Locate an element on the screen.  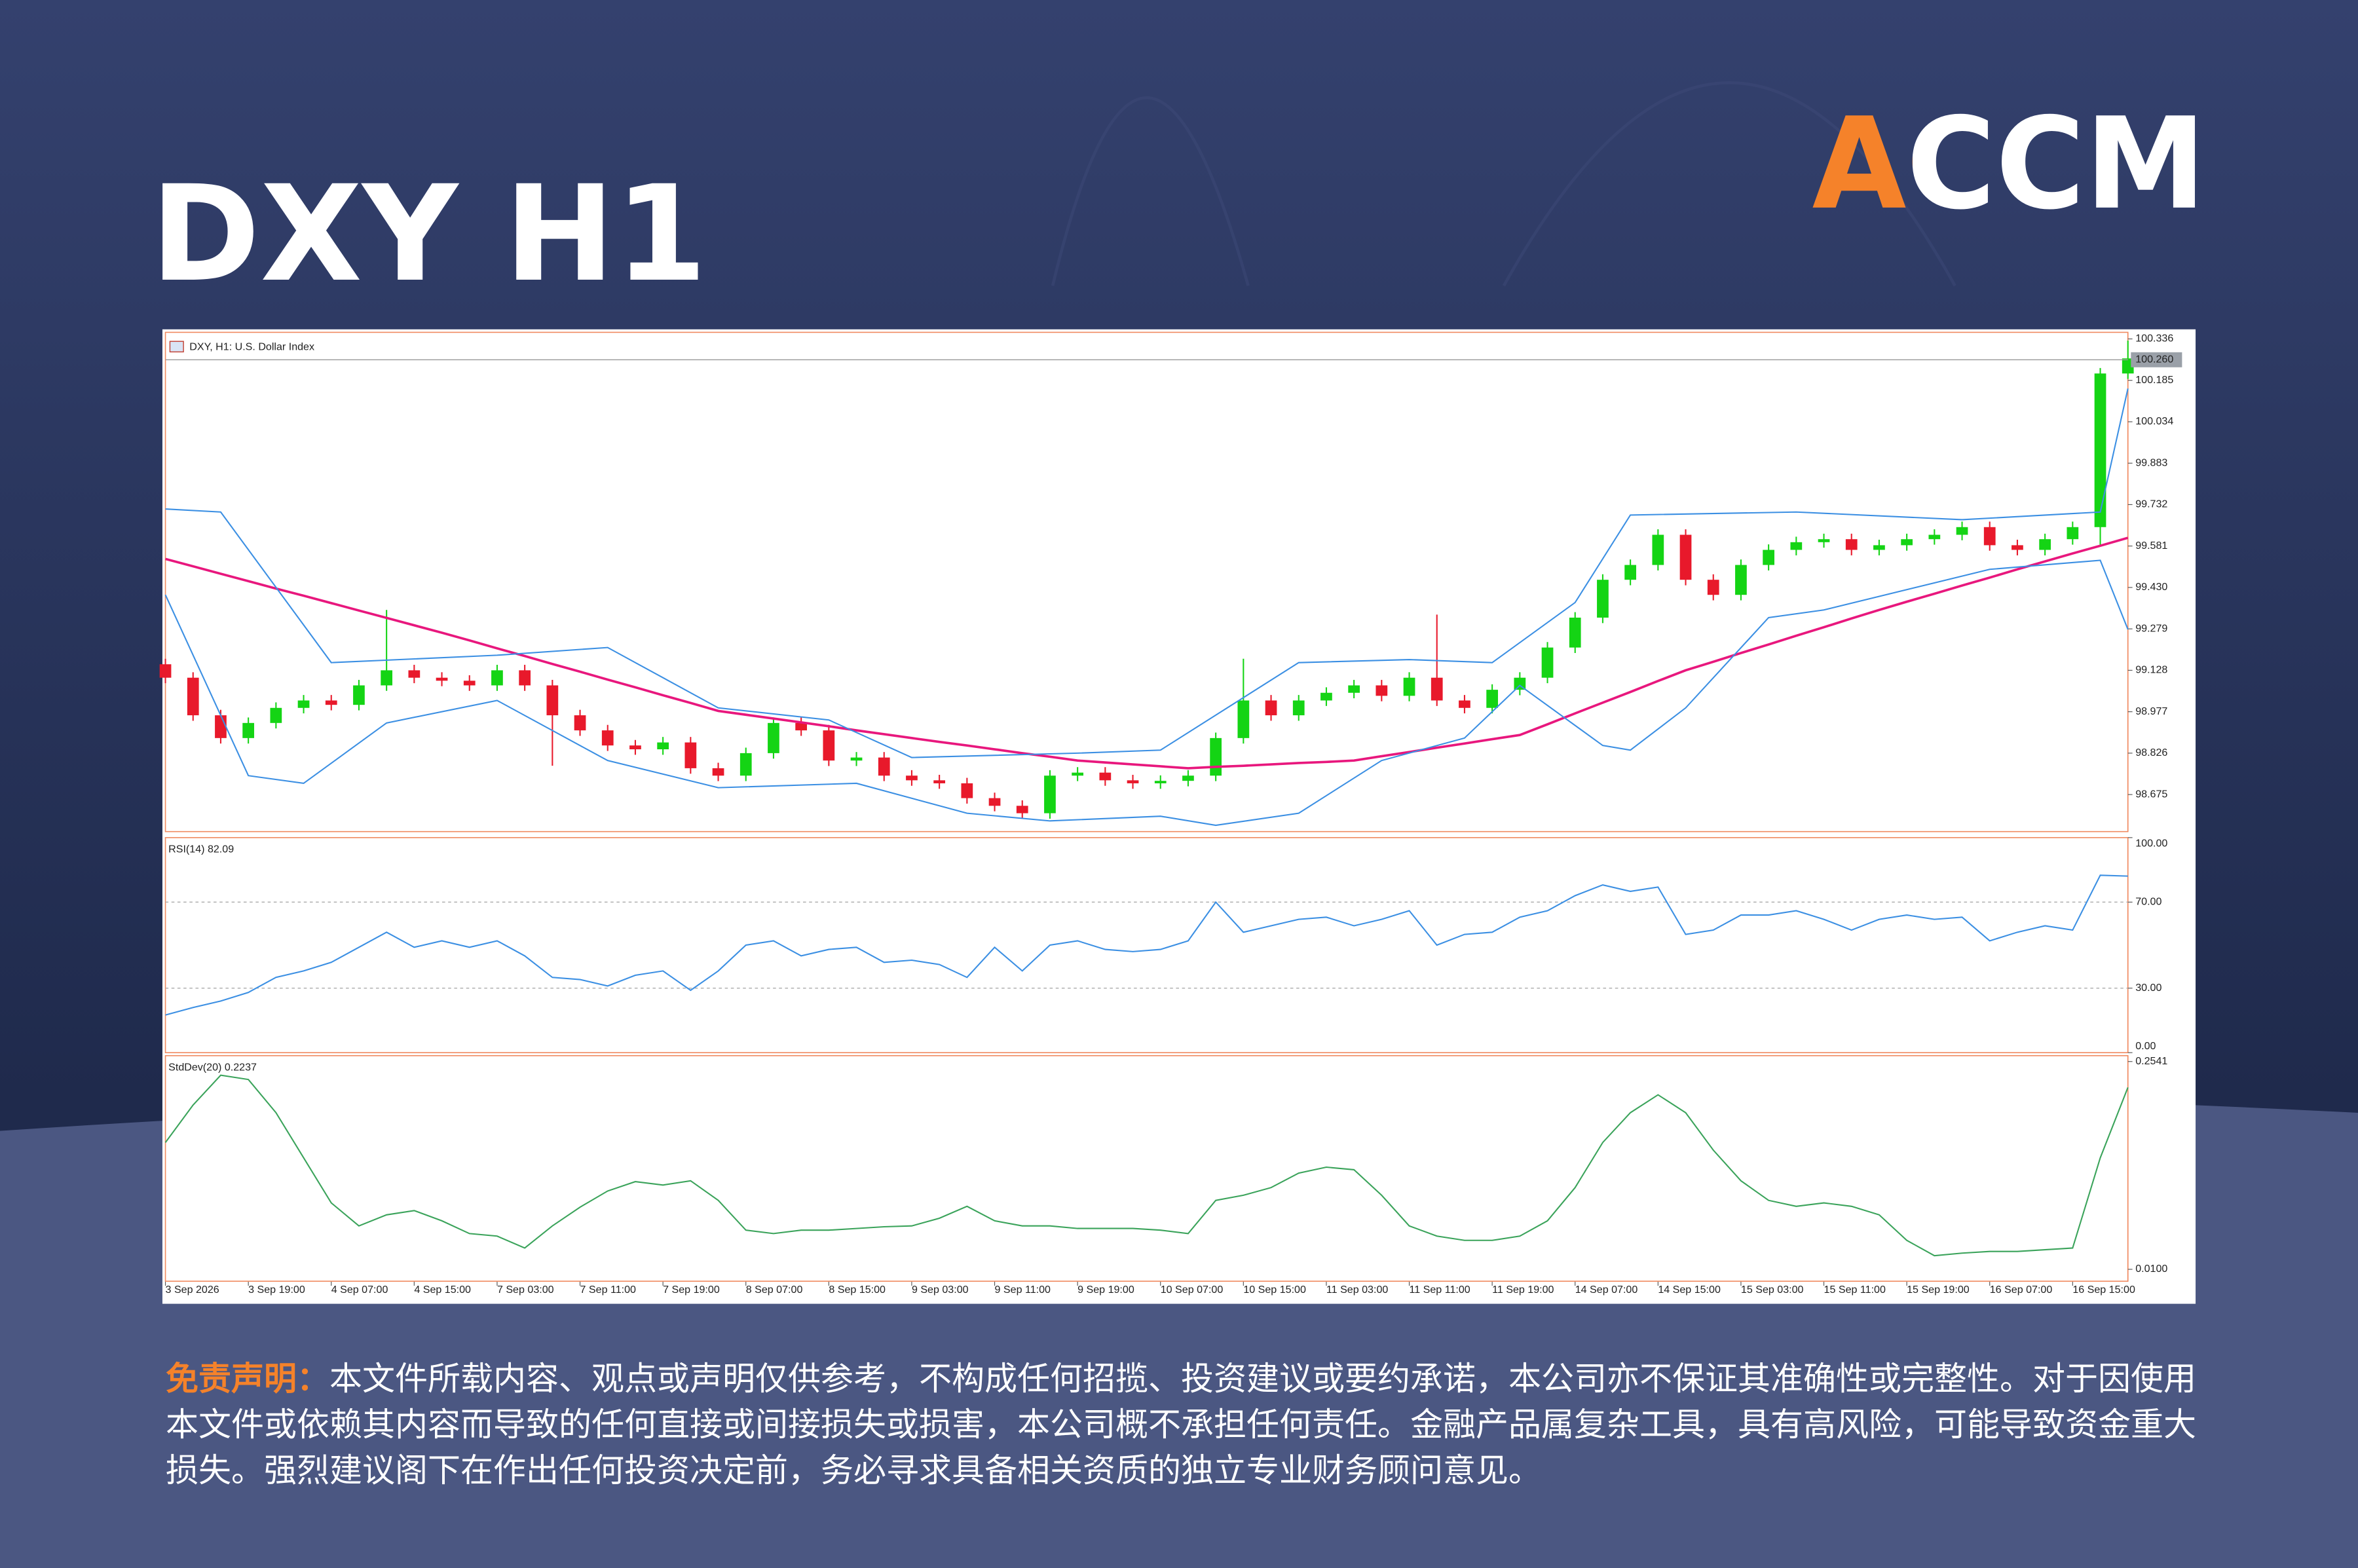
y-tick-label: 100.00 is located at coordinates (2151, 843).